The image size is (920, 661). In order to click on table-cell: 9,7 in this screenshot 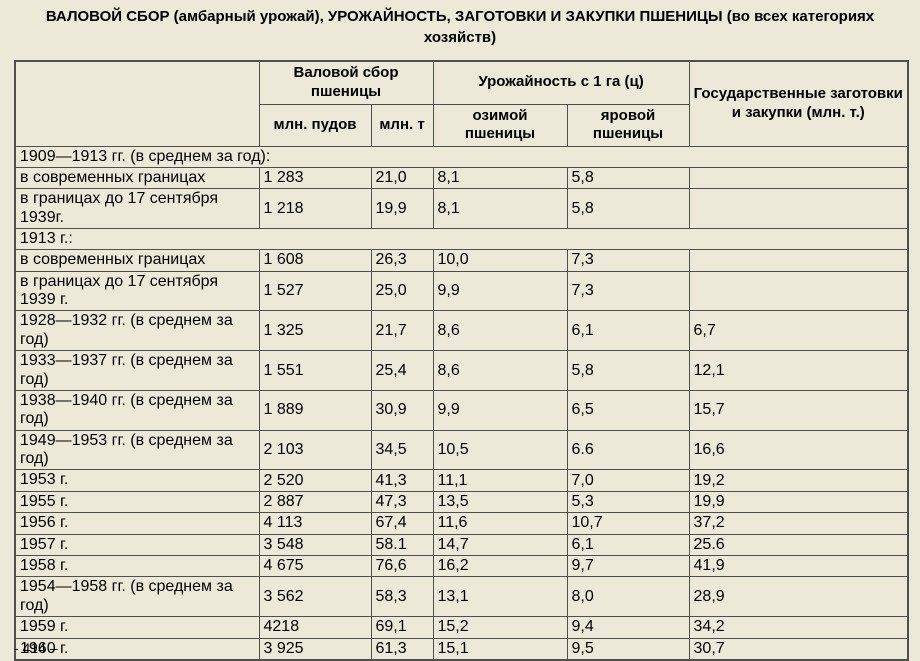, I will do `click(628, 566)`.